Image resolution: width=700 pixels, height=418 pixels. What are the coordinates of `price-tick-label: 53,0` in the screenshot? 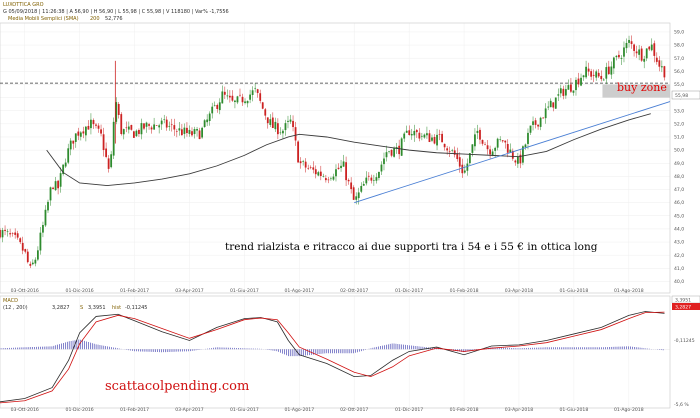 It's located at (679, 111).